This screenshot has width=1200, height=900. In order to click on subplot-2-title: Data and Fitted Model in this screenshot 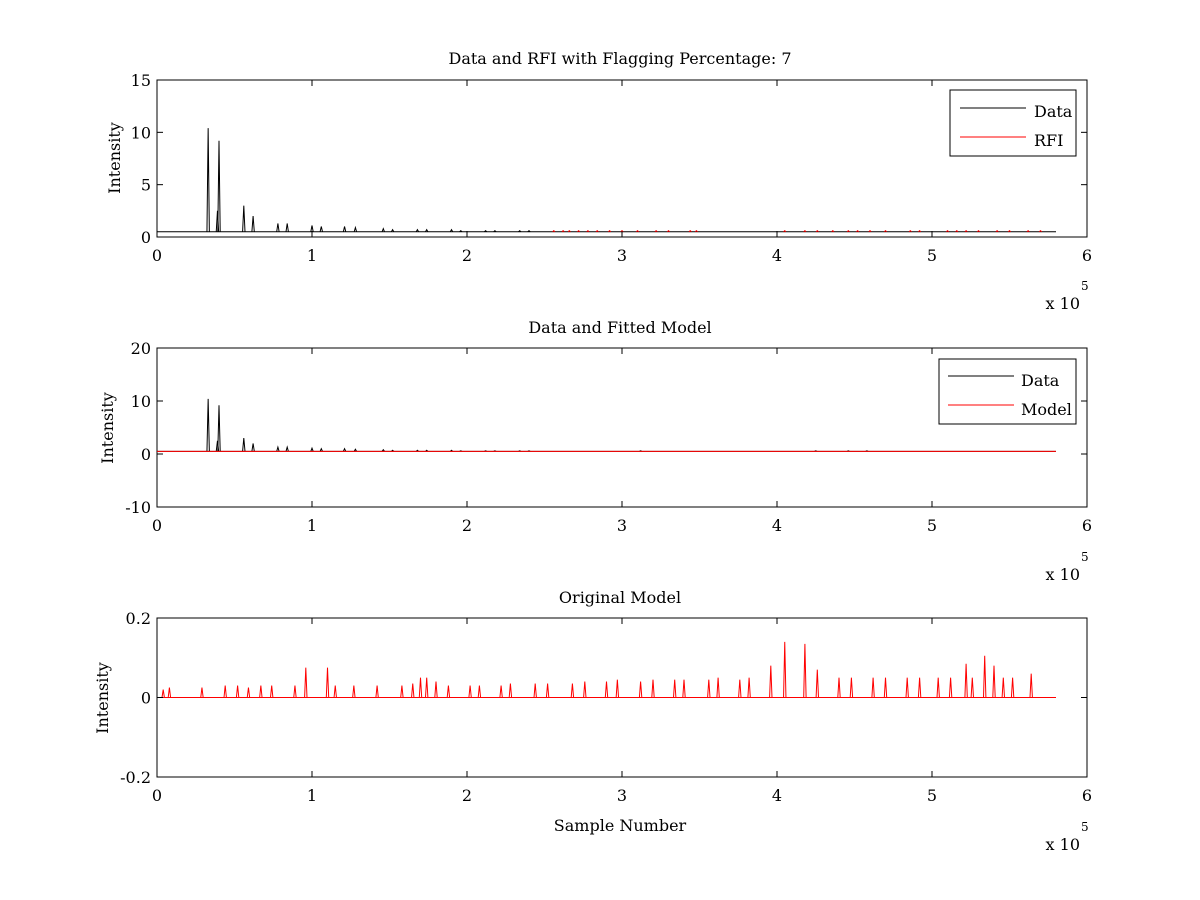, I will do `click(619, 327)`.